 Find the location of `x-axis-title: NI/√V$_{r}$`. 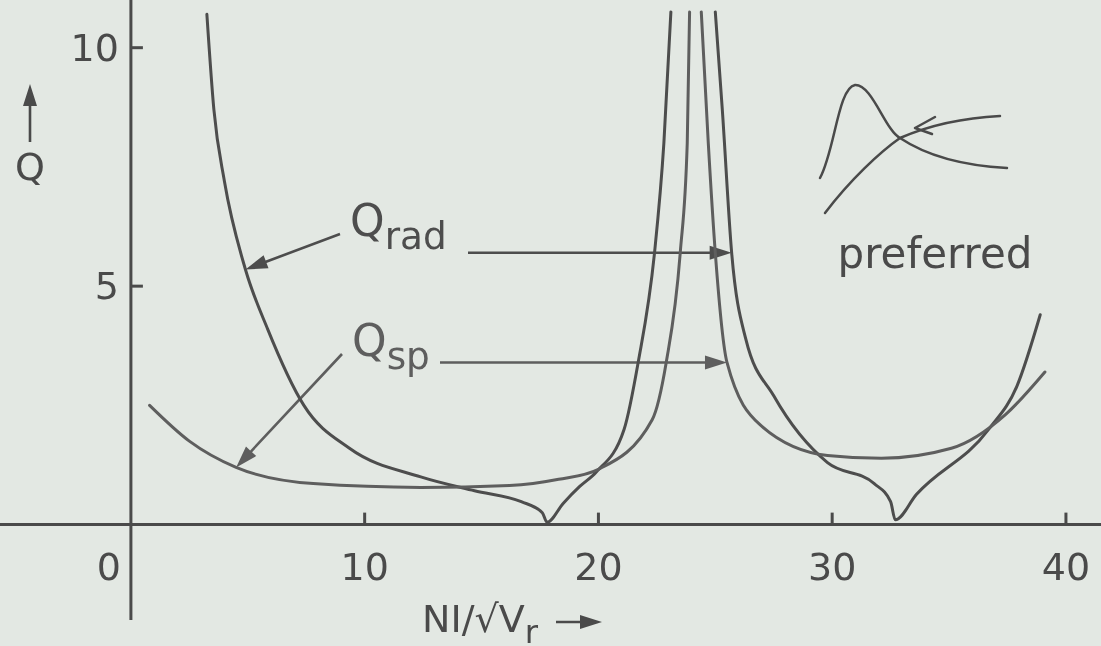

x-axis-title: NI/√V$_{r}$ is located at coordinates (480, 621).